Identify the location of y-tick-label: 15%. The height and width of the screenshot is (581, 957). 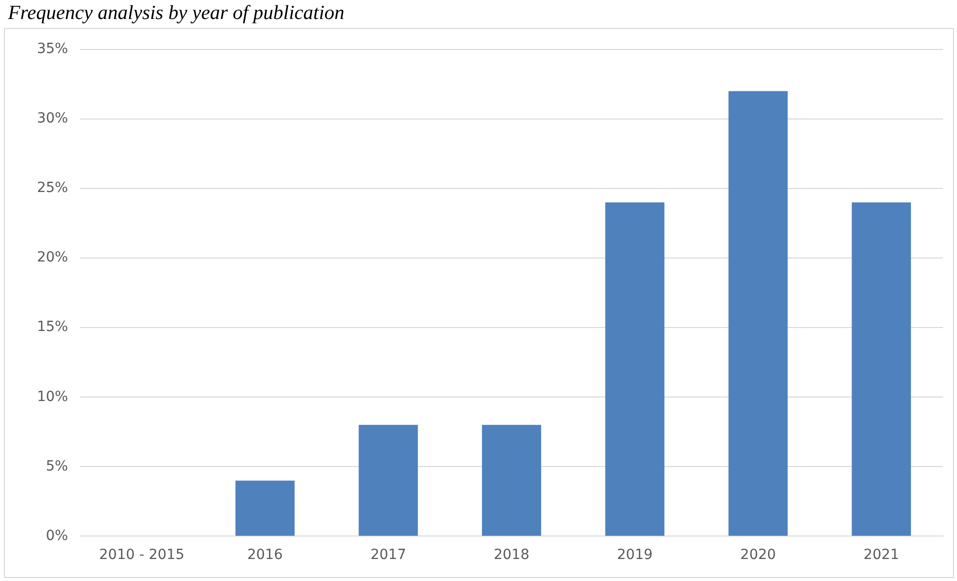
(52, 327).